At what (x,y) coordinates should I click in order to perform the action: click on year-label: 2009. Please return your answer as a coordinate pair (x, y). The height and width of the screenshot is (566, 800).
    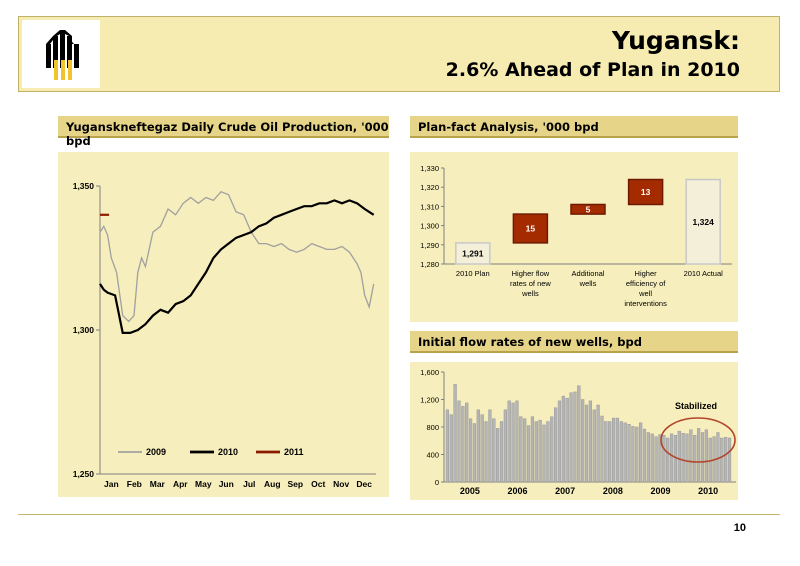
    Looking at the image, I should click on (660, 491).